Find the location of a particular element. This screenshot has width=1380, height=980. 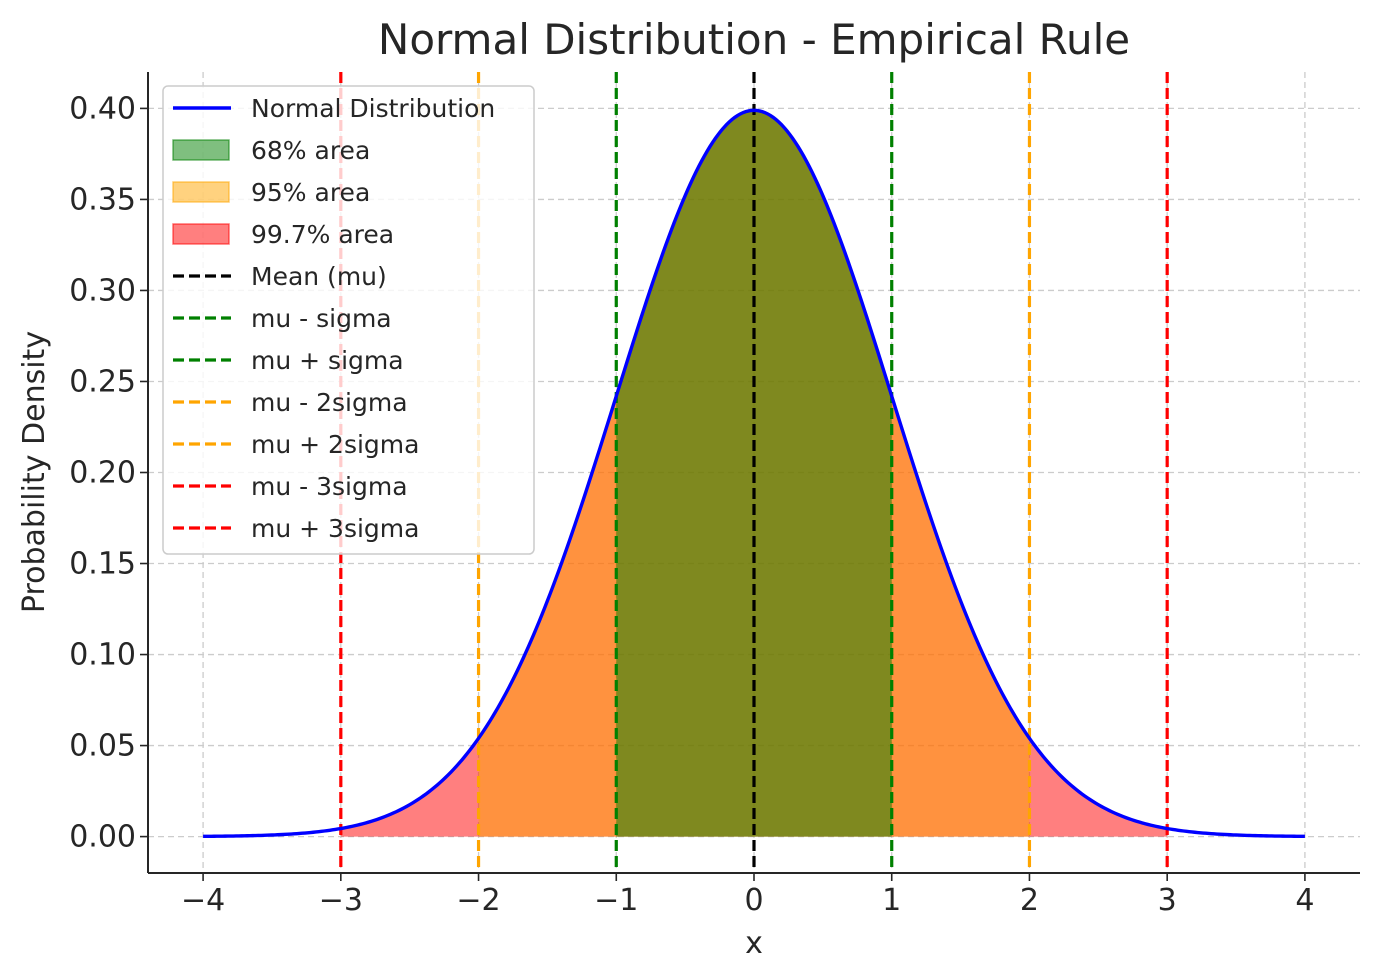

x-tick-label: −4 is located at coordinates (203, 900).